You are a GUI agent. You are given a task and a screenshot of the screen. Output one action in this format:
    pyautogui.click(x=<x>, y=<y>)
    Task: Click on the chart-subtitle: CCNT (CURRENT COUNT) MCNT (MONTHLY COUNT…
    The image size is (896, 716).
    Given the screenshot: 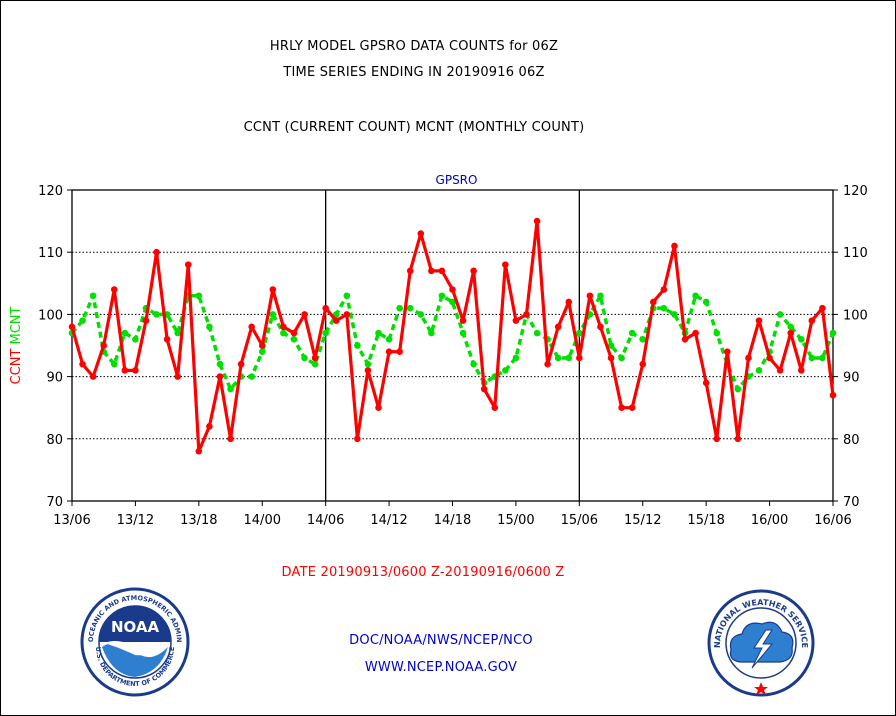 What is the action you would take?
    pyautogui.click(x=414, y=127)
    